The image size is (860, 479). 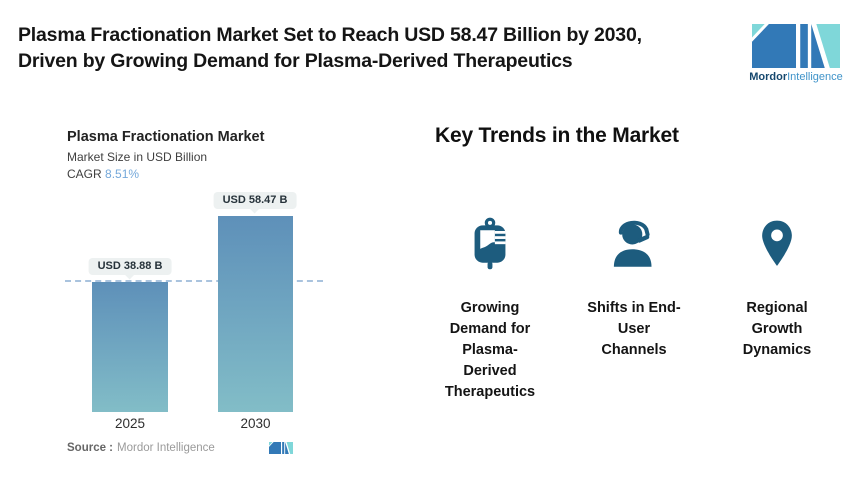 What do you see at coordinates (194, 281) in the screenshot?
I see `reference-dashed-line` at bounding box center [194, 281].